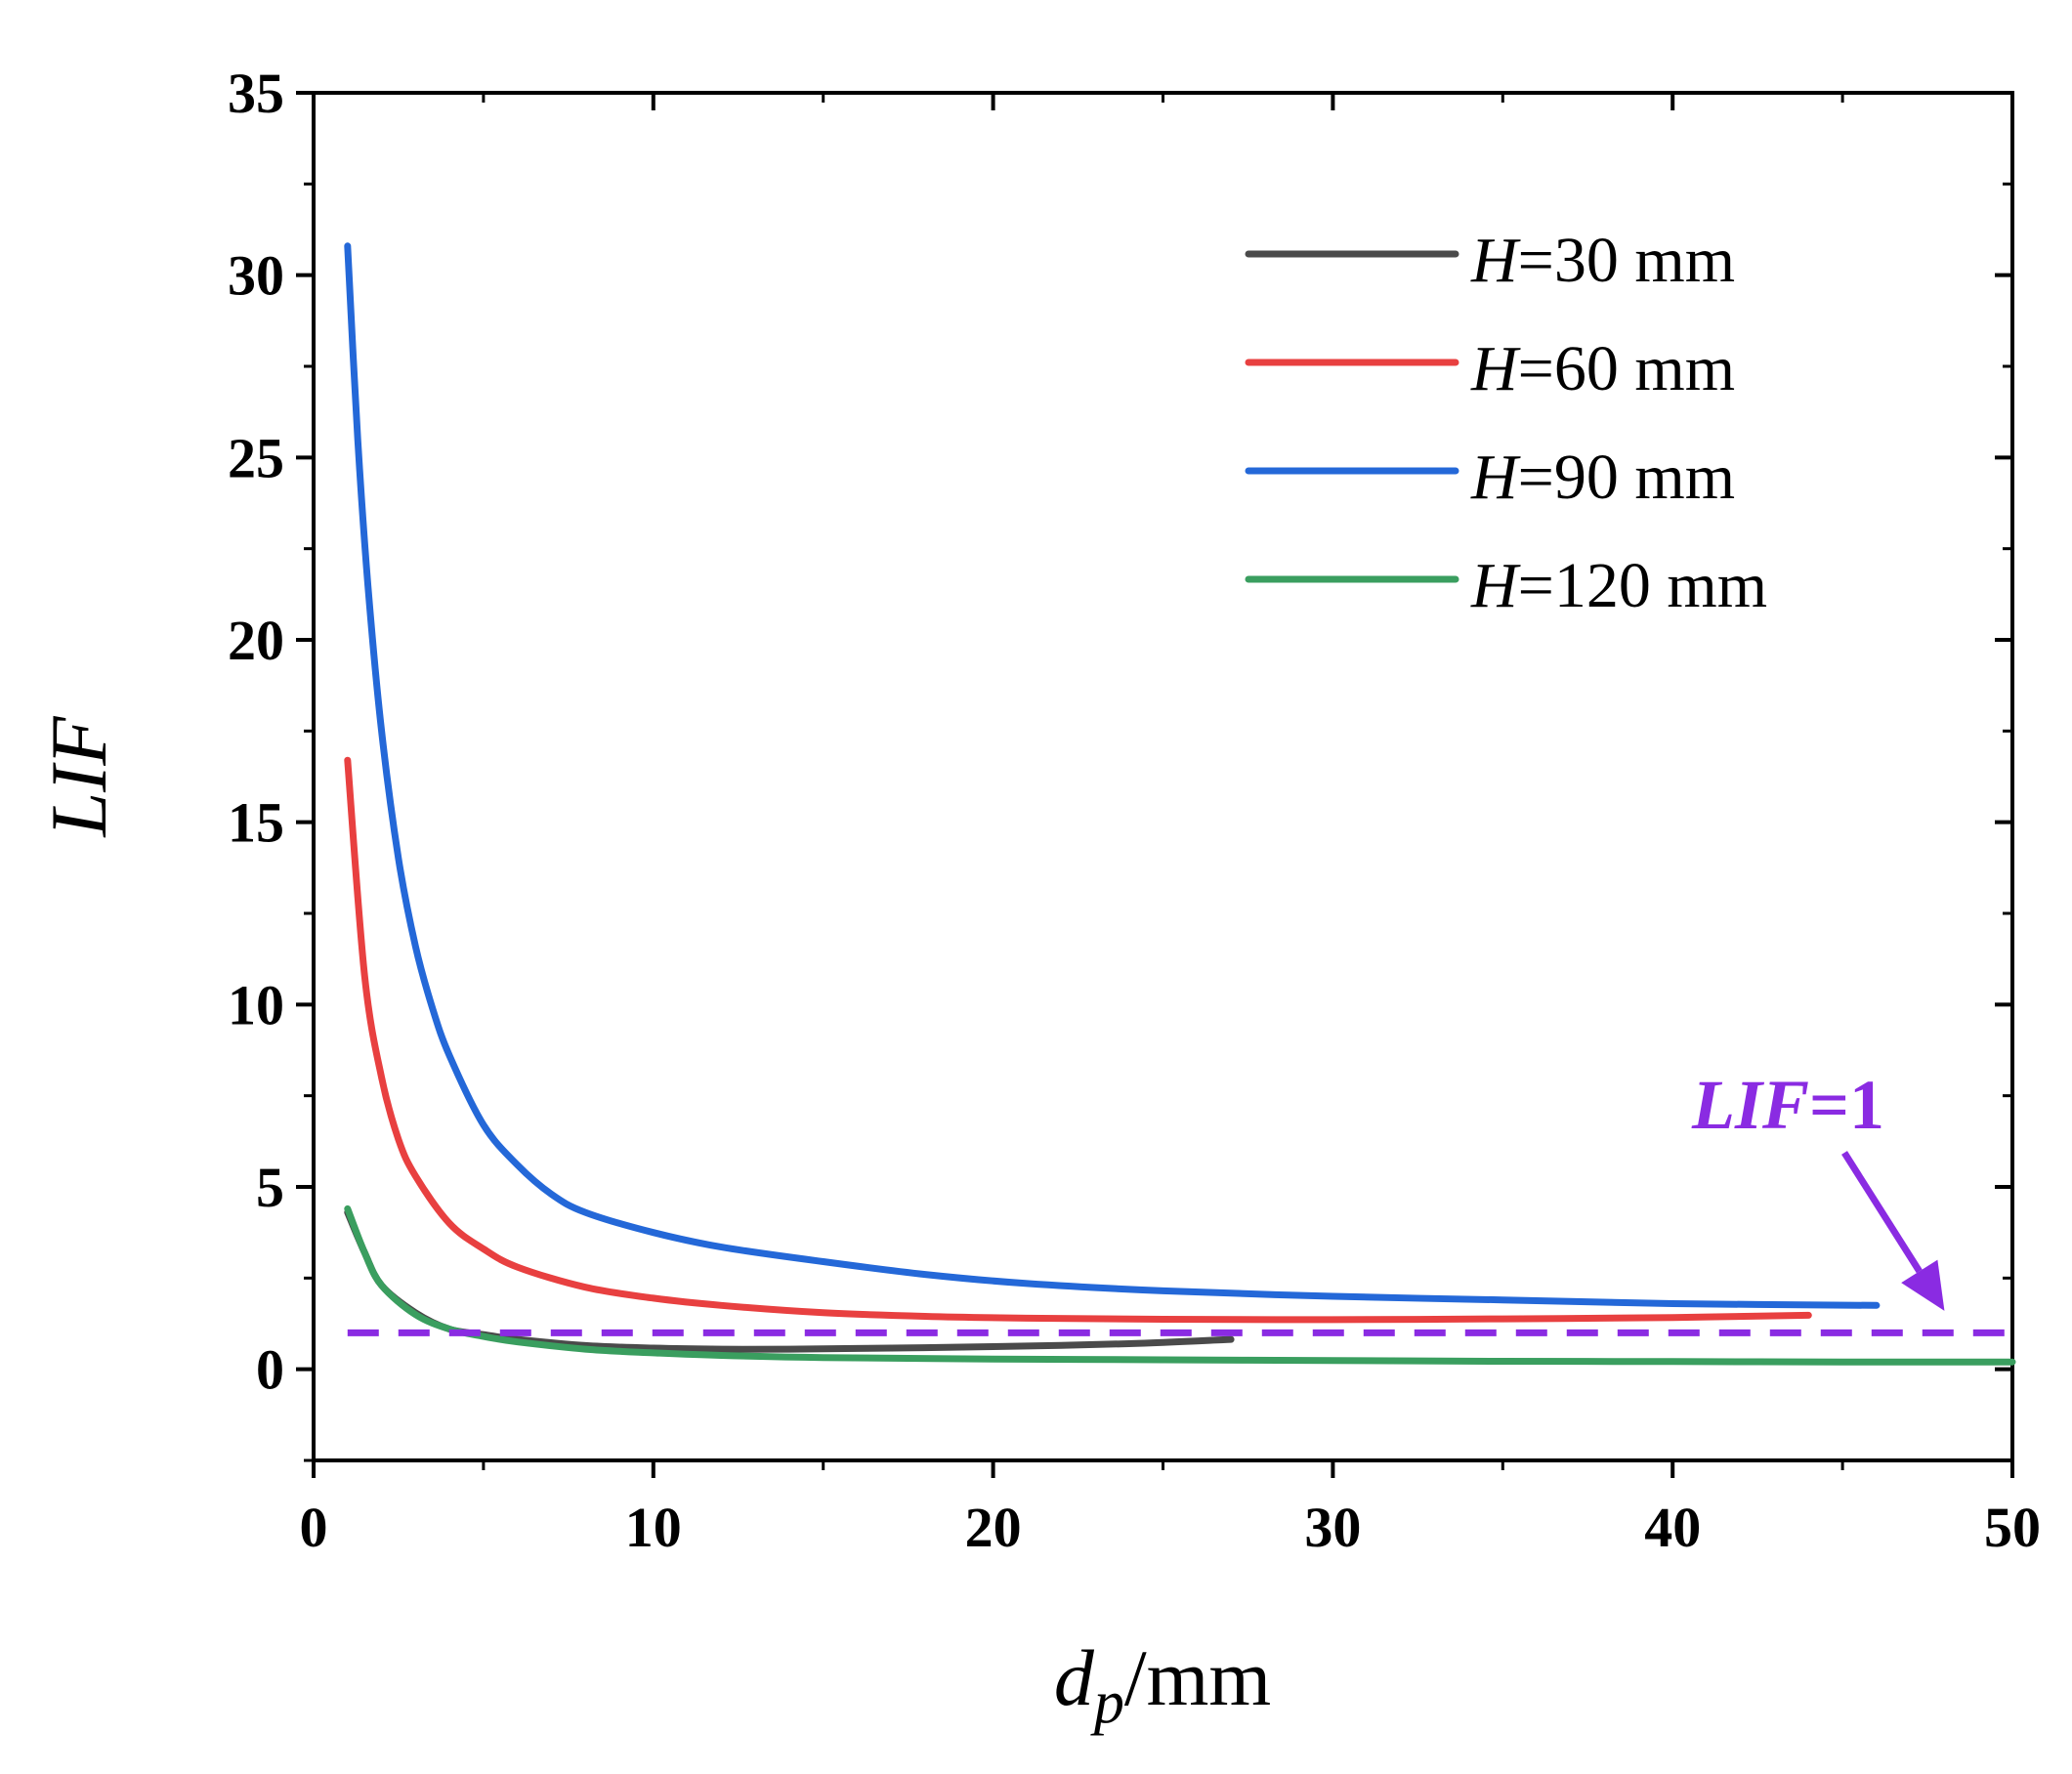 The height and width of the screenshot is (1774, 2072). What do you see at coordinates (1882, 1212) in the screenshot?
I see `annotation-arrow-shaft` at bounding box center [1882, 1212].